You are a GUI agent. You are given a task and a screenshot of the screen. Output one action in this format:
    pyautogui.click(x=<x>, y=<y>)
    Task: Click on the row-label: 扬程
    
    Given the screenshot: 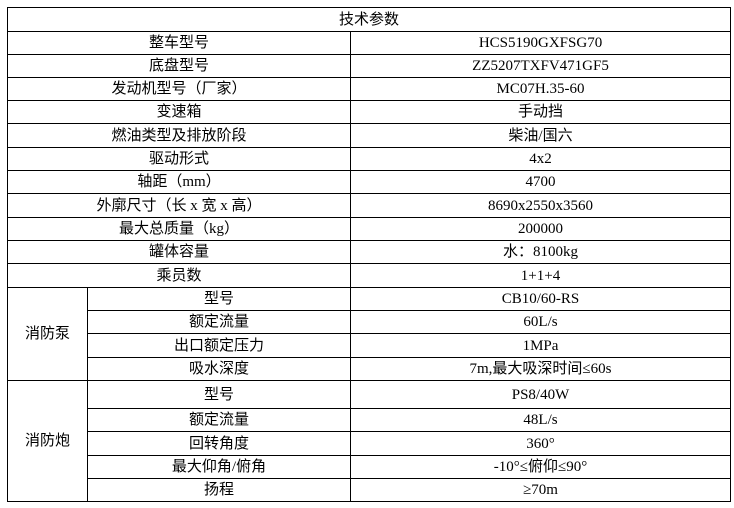 What is the action you would take?
    pyautogui.click(x=219, y=490)
    